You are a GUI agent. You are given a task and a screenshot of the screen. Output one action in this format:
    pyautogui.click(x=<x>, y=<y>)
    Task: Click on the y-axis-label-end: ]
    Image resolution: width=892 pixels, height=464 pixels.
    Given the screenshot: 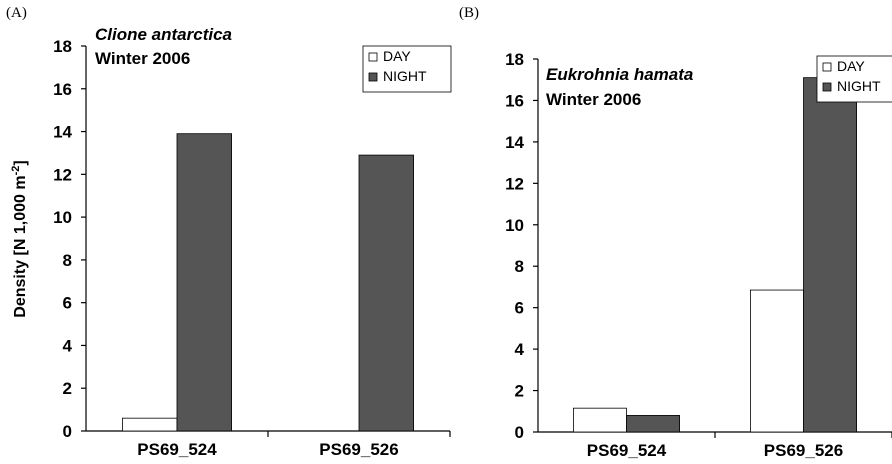 What is the action you would take?
    pyautogui.click(x=20, y=162)
    